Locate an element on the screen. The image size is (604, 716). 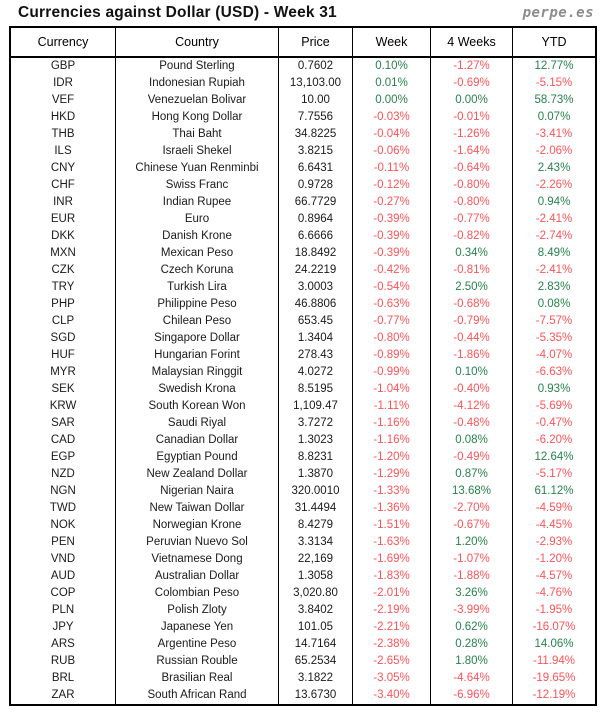
price-cell: 4.0272 is located at coordinates (316, 372).